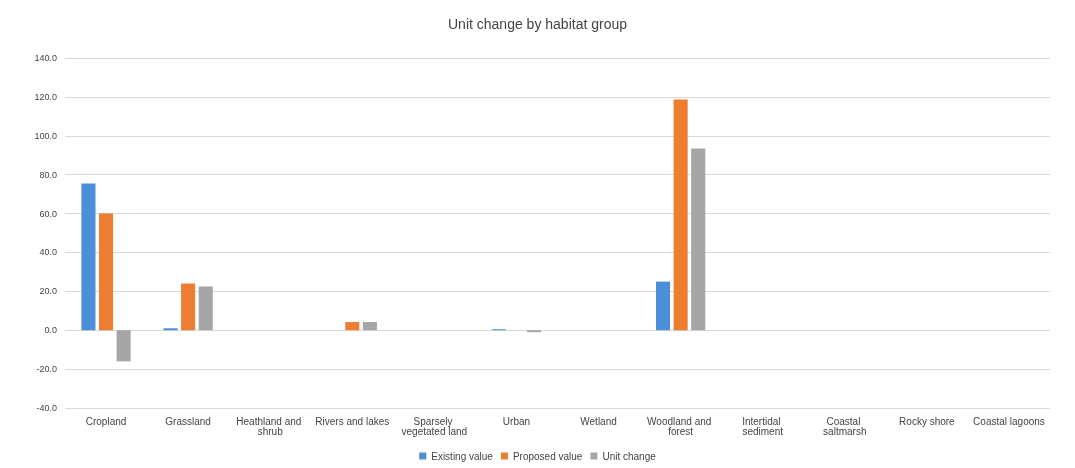  What do you see at coordinates (845, 426) in the screenshot?
I see `x-tick-label: Coastal saltmarsh` at bounding box center [845, 426].